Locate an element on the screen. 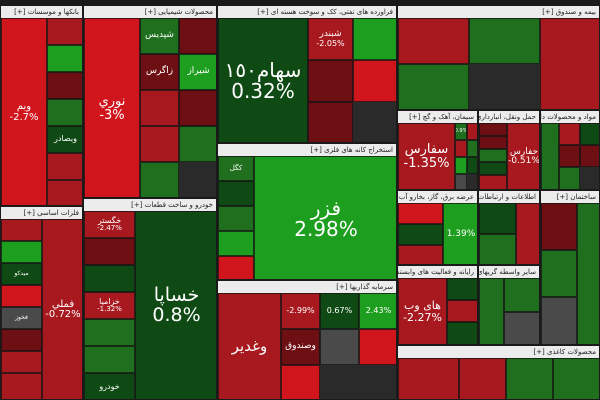 This screenshot has height=400, width=600. stock-tile: های وب -2.27% is located at coordinates (422, 311).